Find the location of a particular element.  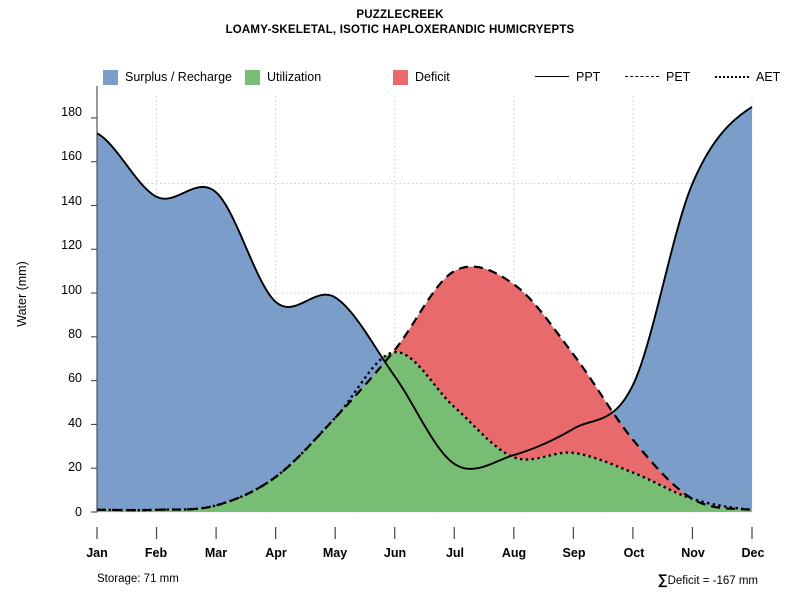

utilization-color-swatch is located at coordinates (252, 77).